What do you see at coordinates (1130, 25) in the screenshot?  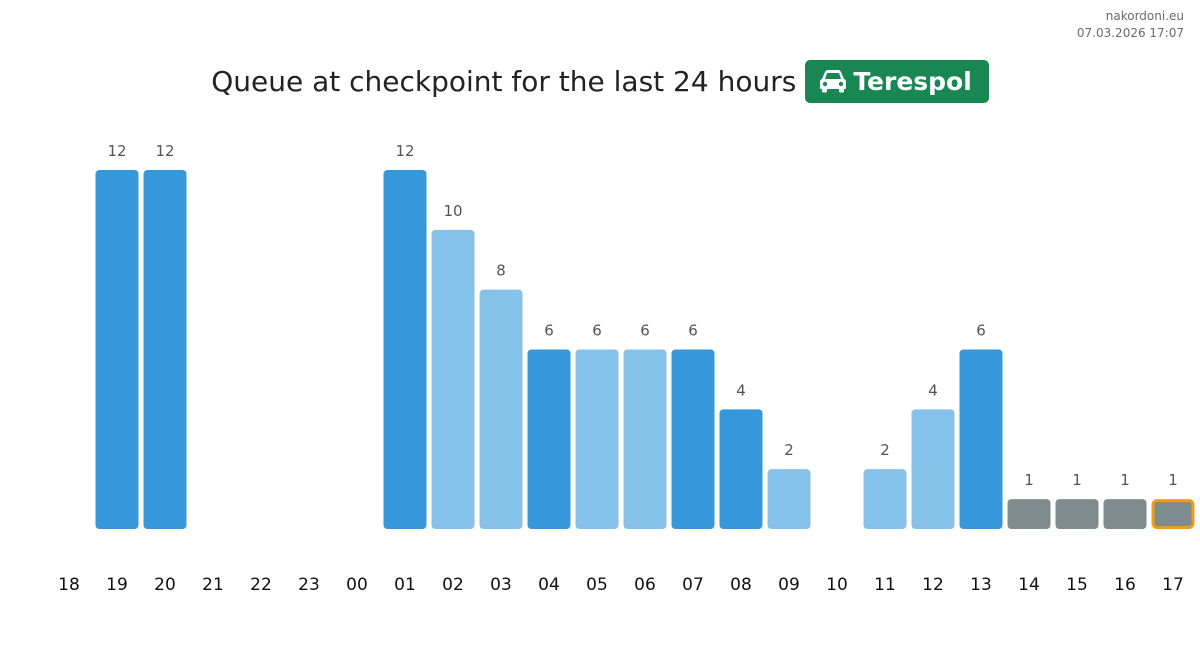 I see `site-meta: nakordoni.eu 07.03.2026 17:07` at bounding box center [1130, 25].